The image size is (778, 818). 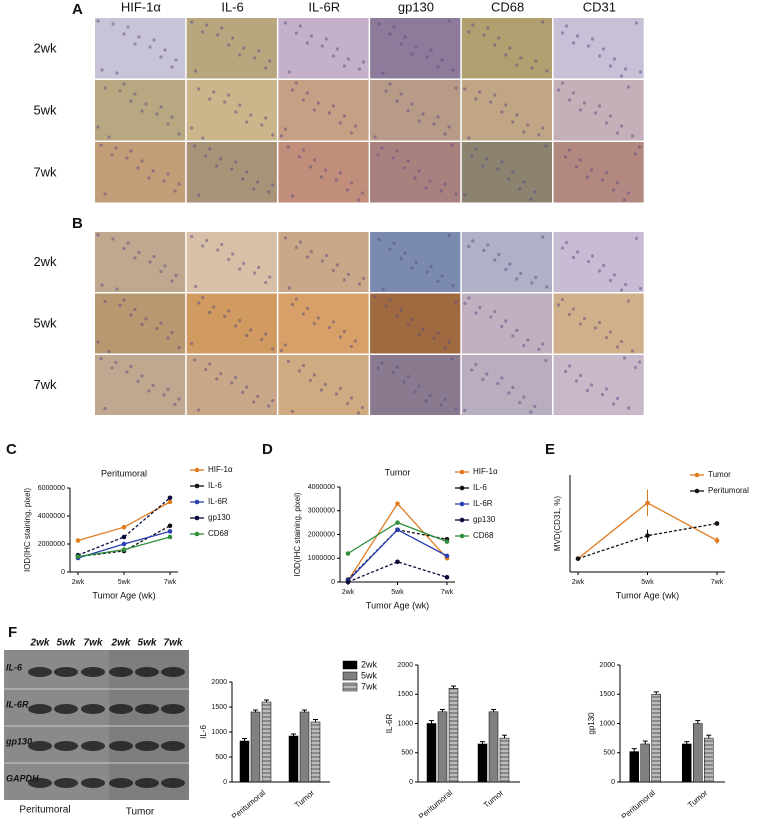 What do you see at coordinates (170, 582) in the screenshot?
I see `x-tick-label: 7wk` at bounding box center [170, 582].